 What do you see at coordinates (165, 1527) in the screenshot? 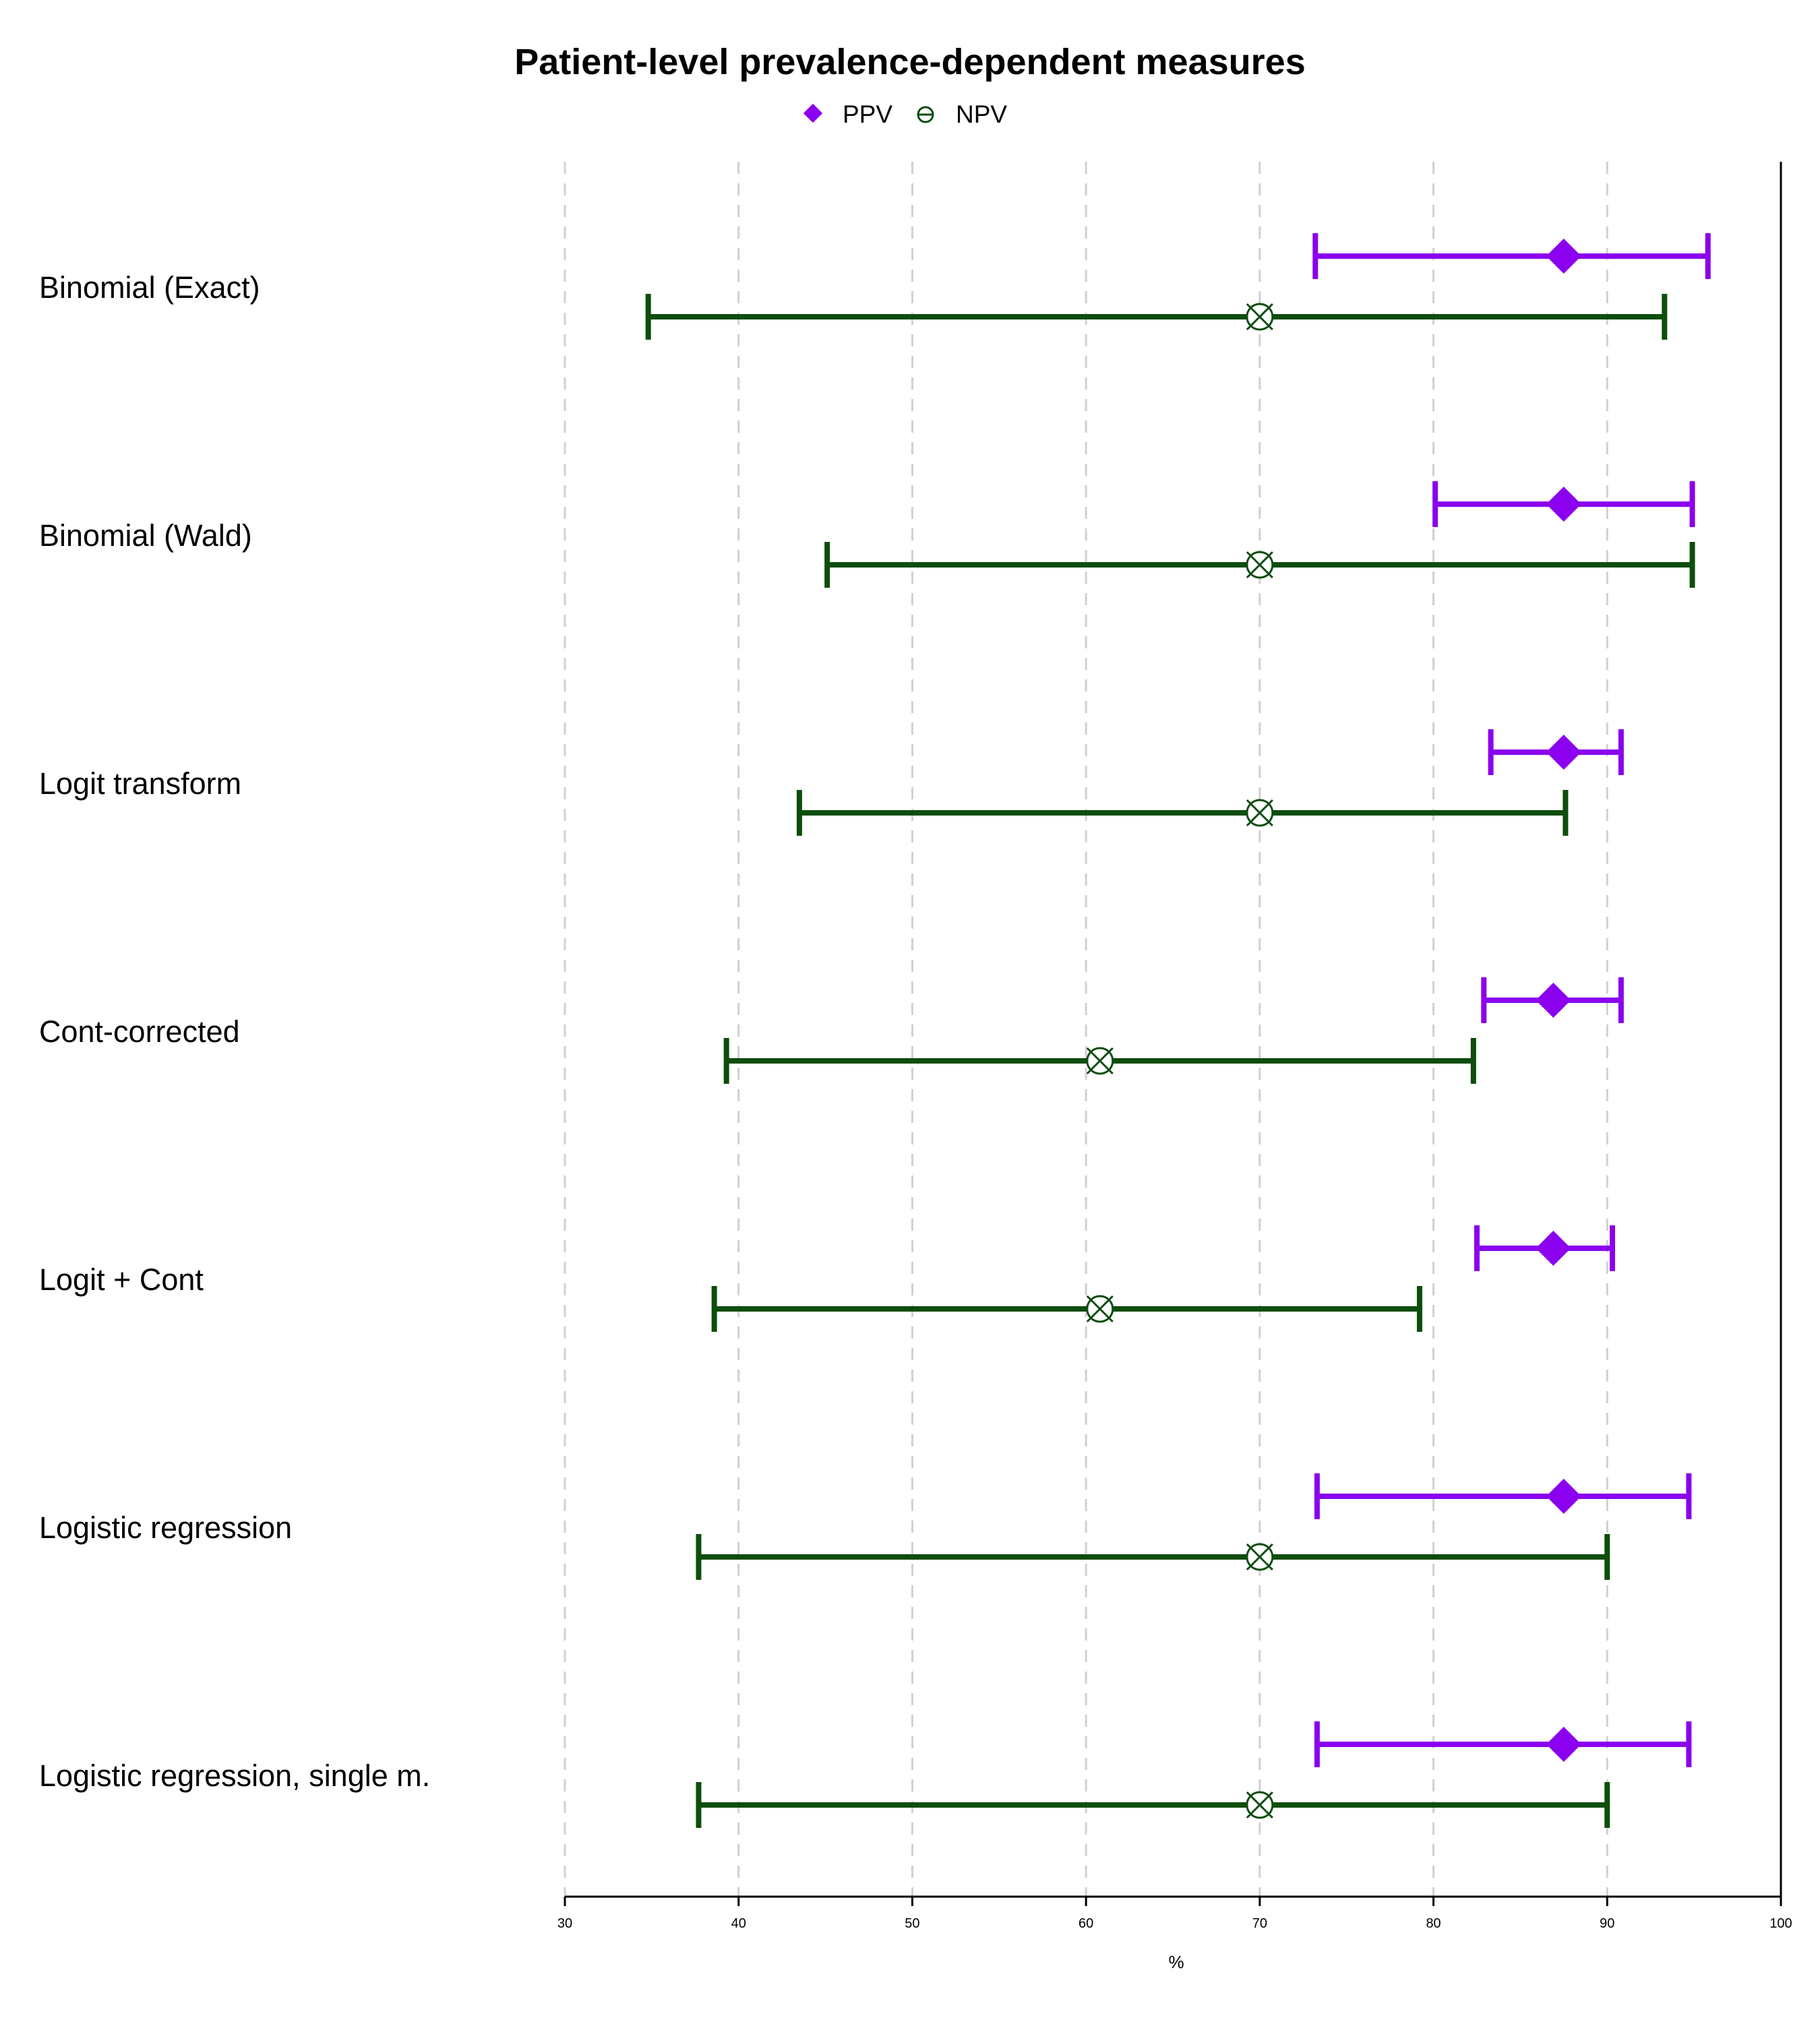
I see `category-label: Logistic regression` at bounding box center [165, 1527].